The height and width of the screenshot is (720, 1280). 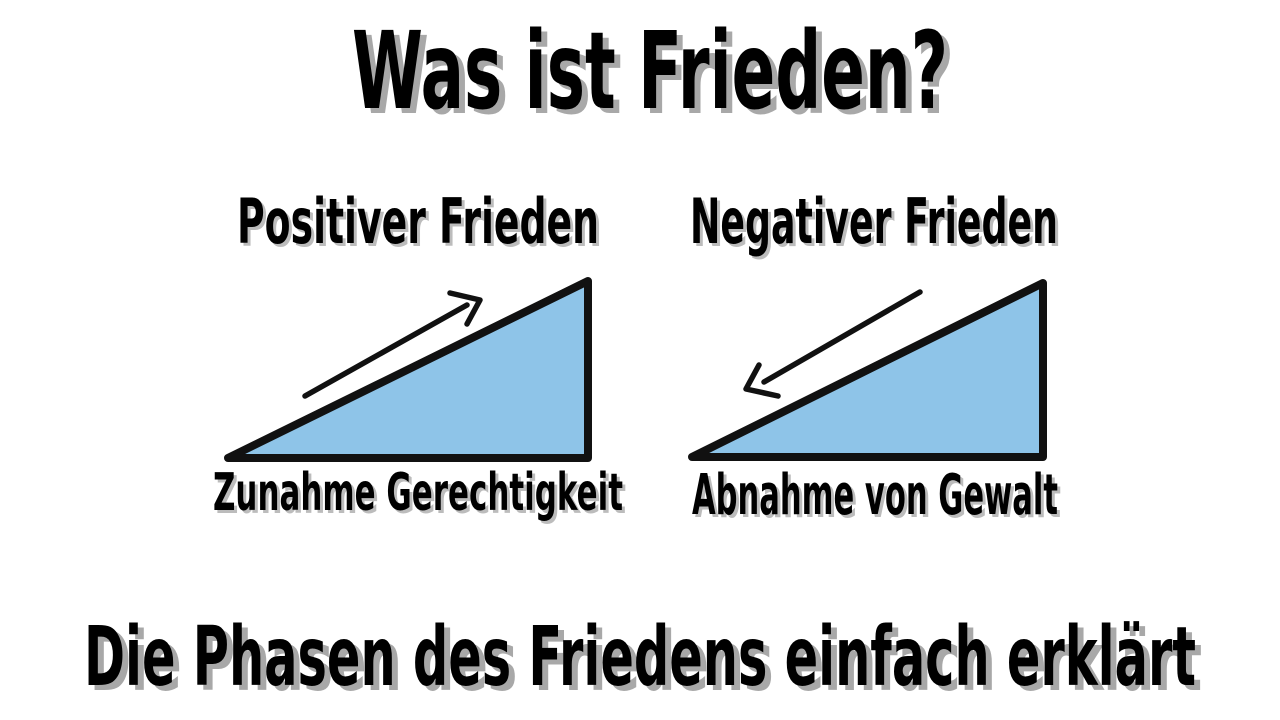 I want to click on negative-peace-triangle, so click(x=867, y=370).